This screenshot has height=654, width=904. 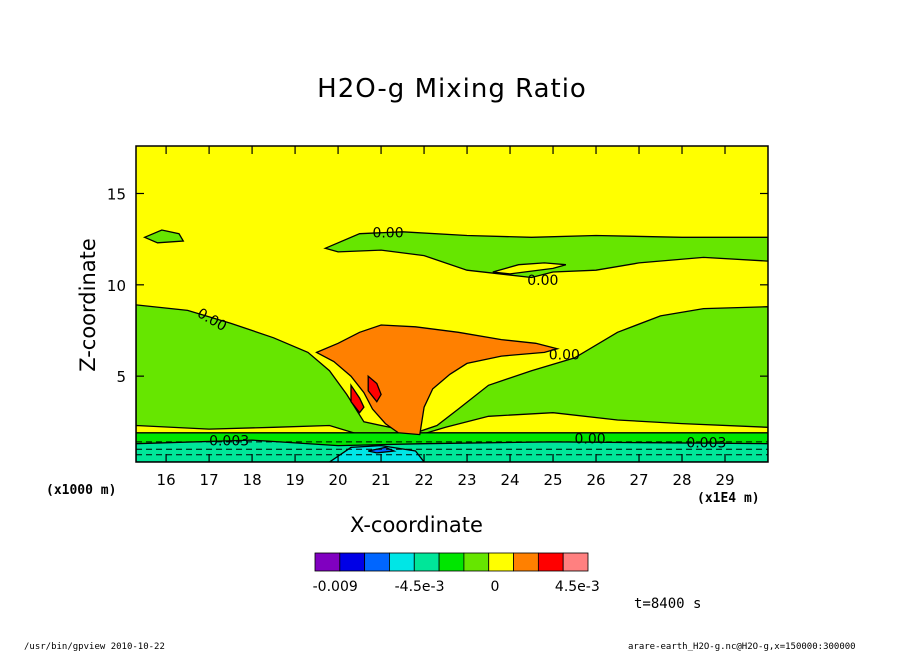 I want to click on colorbar: -0.009 -4.5e-3 0 4.5e-3, so click(x=456, y=573).